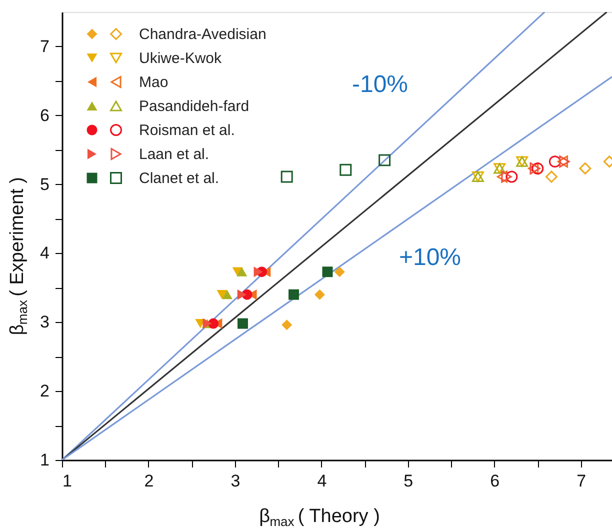  Describe the element at coordinates (45, 391) in the screenshot. I see `y-tick-label: 2` at that location.